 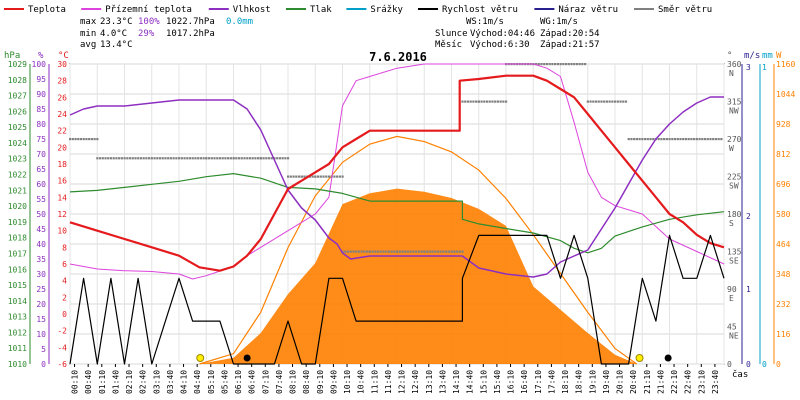 I want to click on time-tick-label: 11:40, so click(x=388, y=382).